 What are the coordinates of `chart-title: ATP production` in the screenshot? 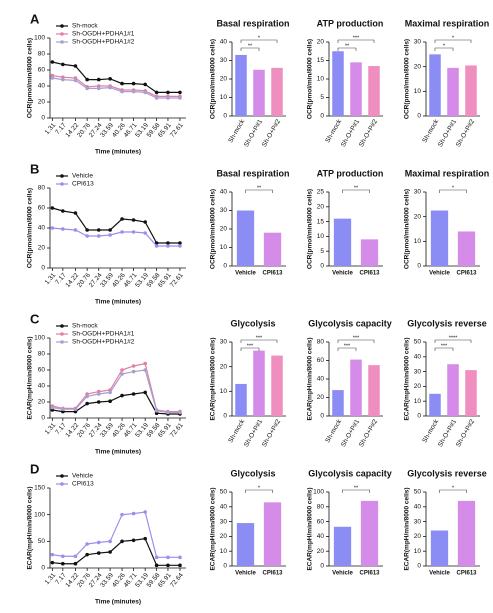 It's located at (350, 23).